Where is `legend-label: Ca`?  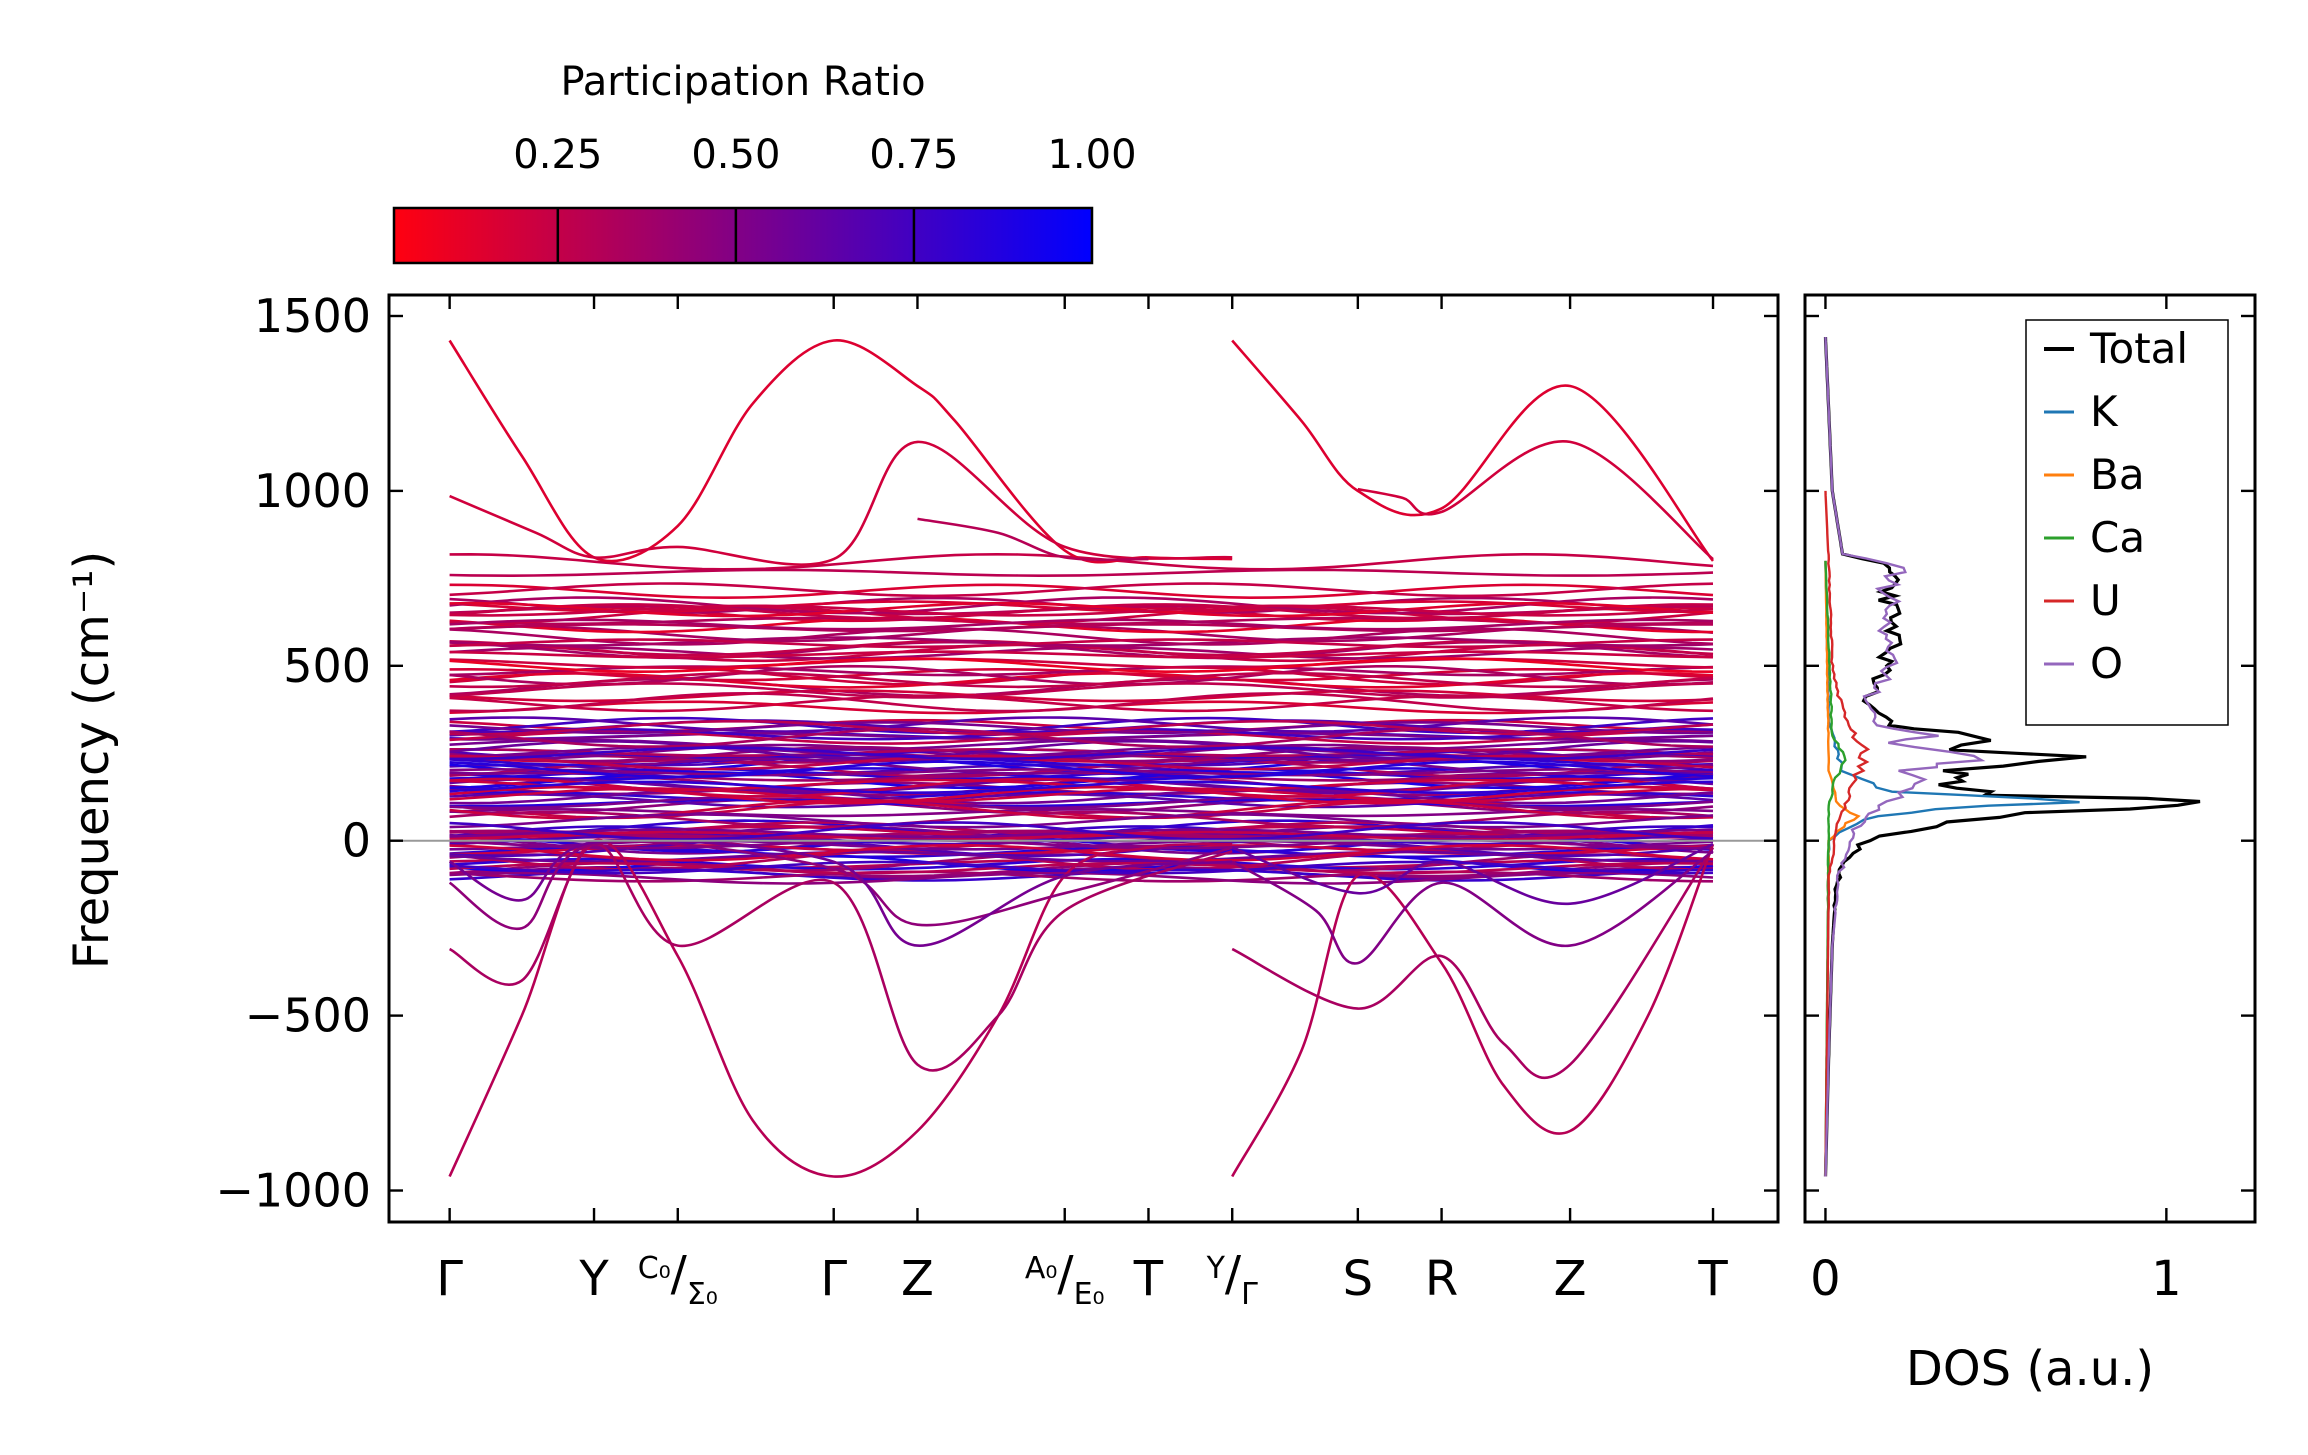
legend-label: Ca is located at coordinates (2117, 537).